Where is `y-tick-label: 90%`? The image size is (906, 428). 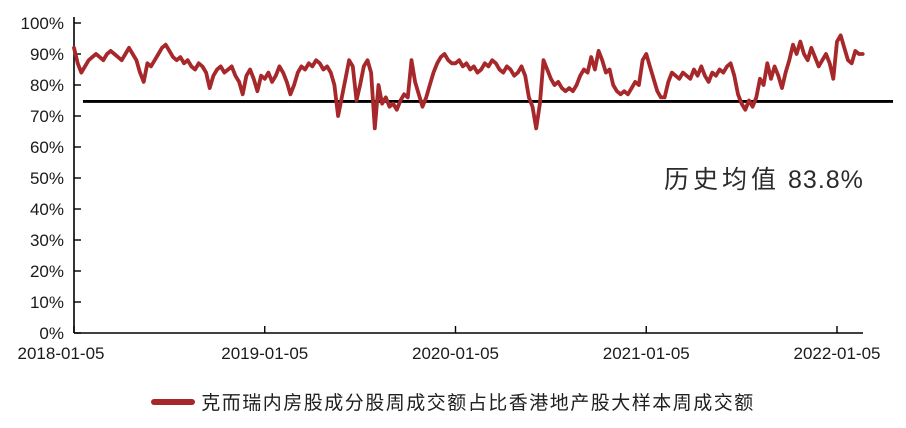 y-tick-label: 90% is located at coordinates (47, 54).